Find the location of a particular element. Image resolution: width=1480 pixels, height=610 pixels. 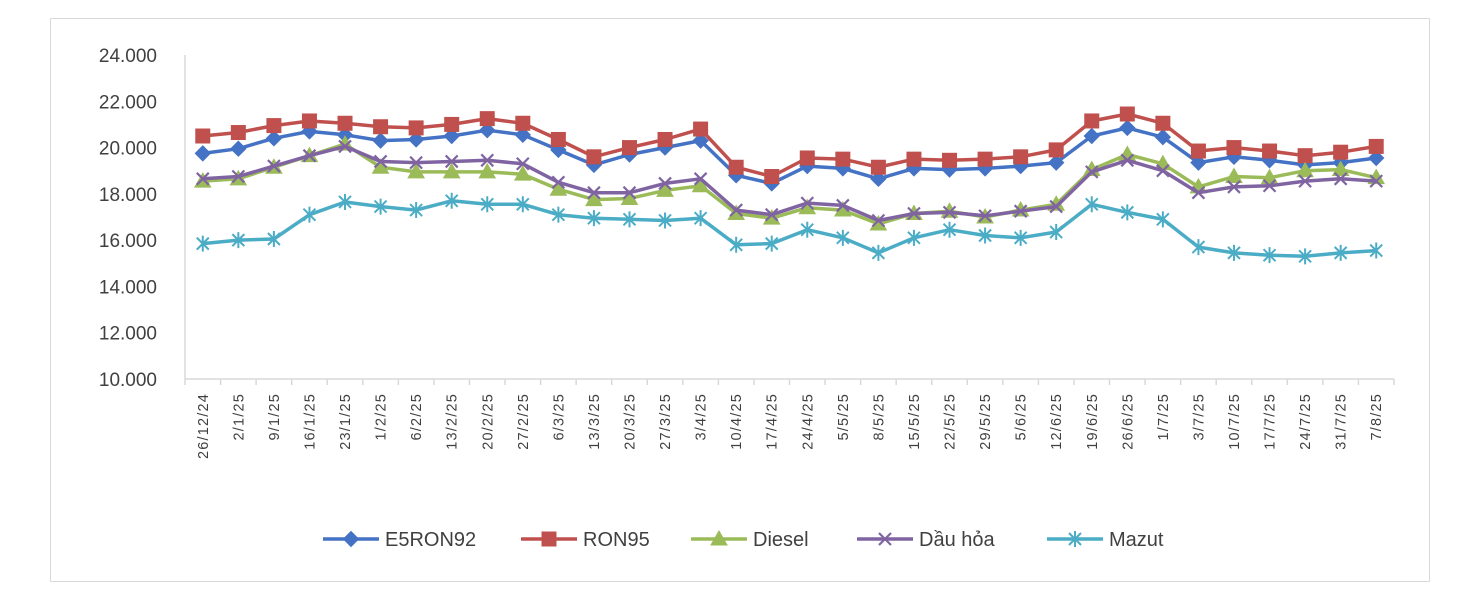

y-tick-label: 22.000 is located at coordinates (128, 102).